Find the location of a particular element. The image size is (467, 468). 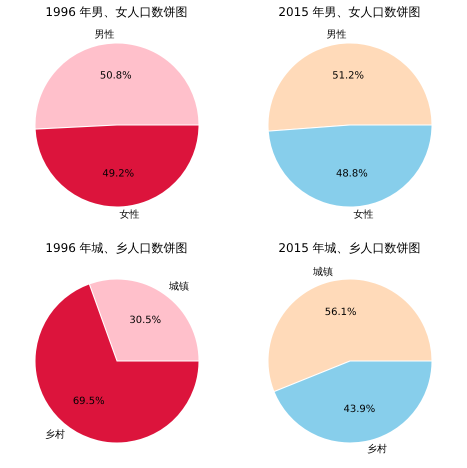

chart-title: 1996 年男、女人口数饼图 is located at coordinates (116, 12).